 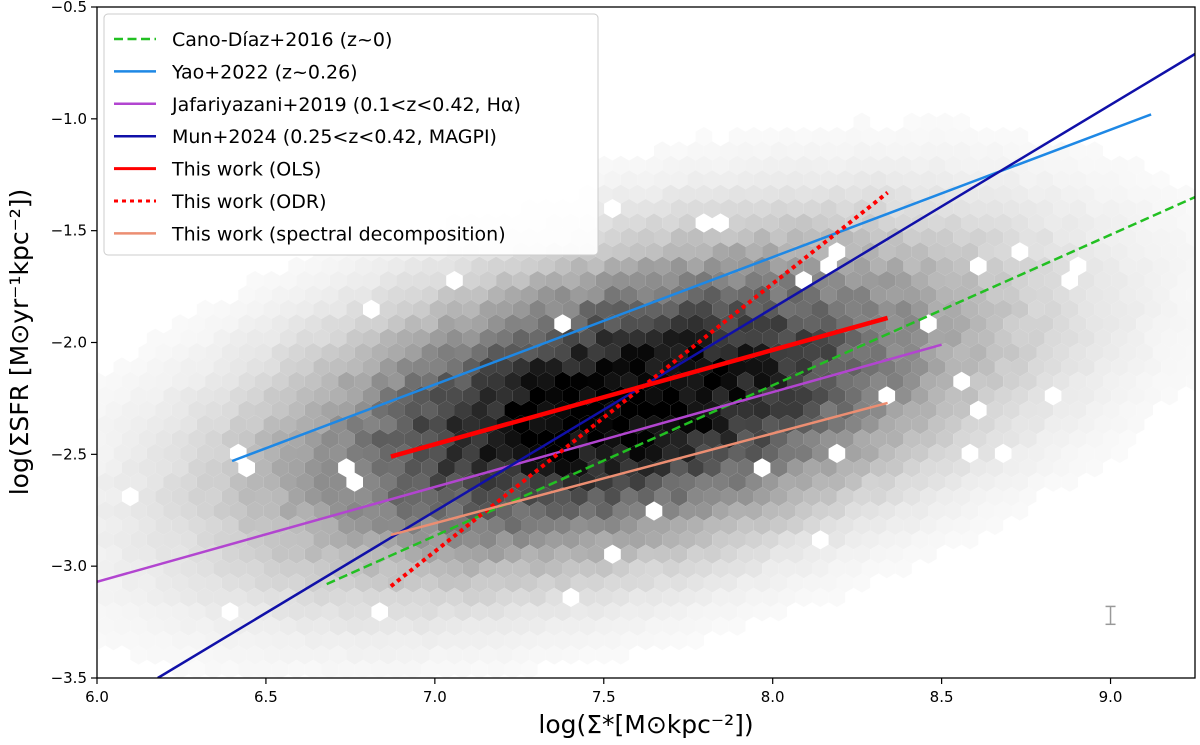 I want to click on x-tick-label: 6.0, so click(x=97, y=697).